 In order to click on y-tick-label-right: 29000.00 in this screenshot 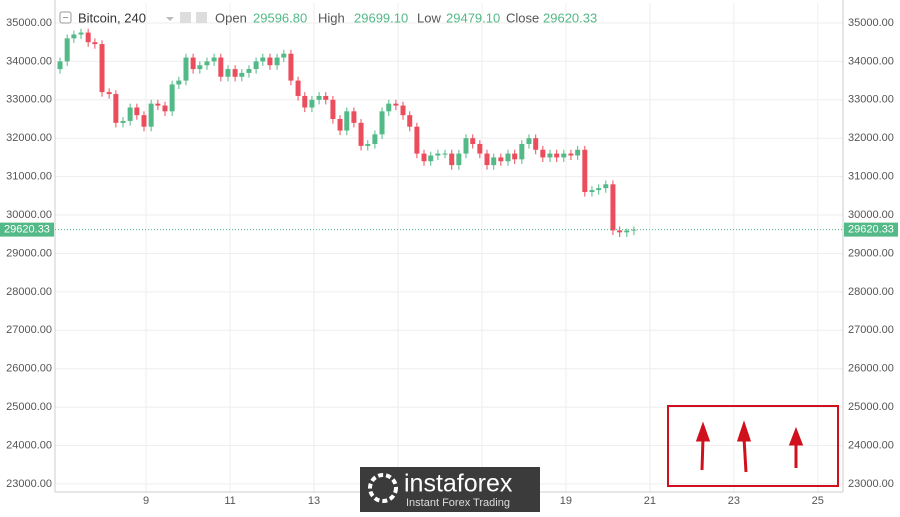, I will do `click(871, 253)`.